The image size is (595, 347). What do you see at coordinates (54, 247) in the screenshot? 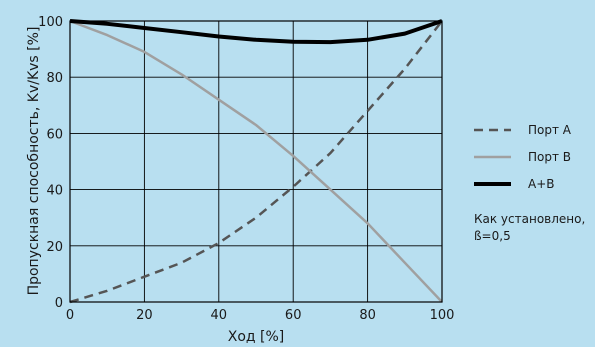
I see `y-tick-label: 20` at bounding box center [54, 247].